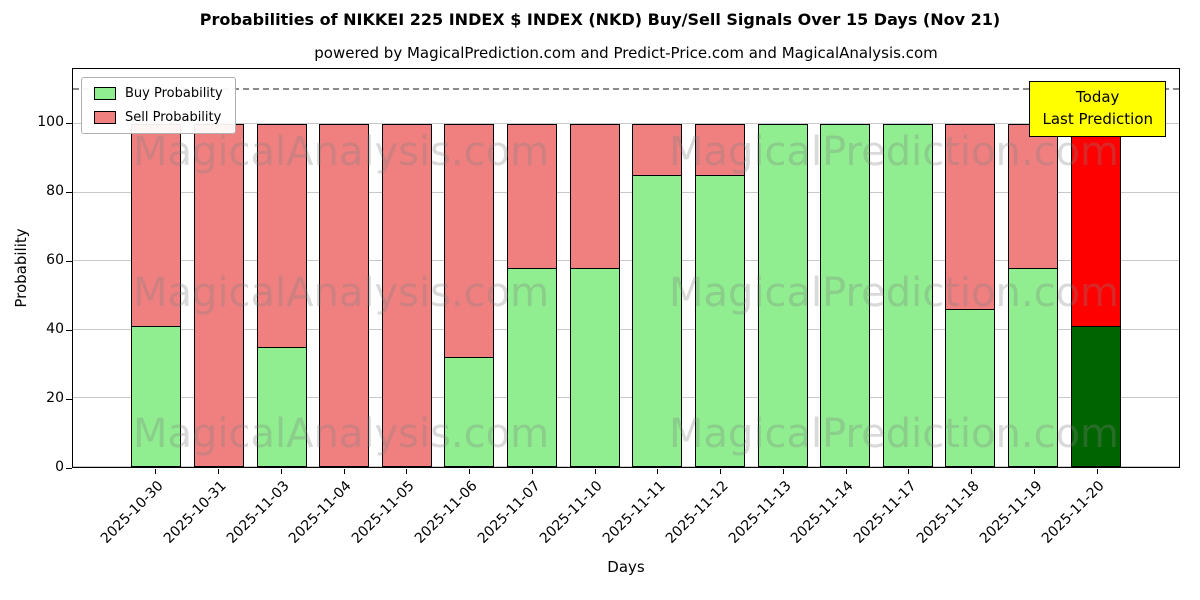  I want to click on today-annotation-line2: Last Prediction, so click(1097, 118).